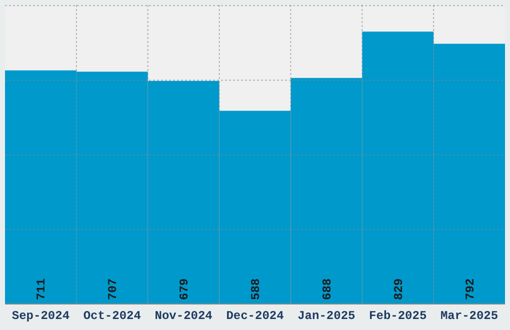 This screenshot has width=510, height=330. I want to click on x-tick-label: Nov-2024, so click(183, 316).